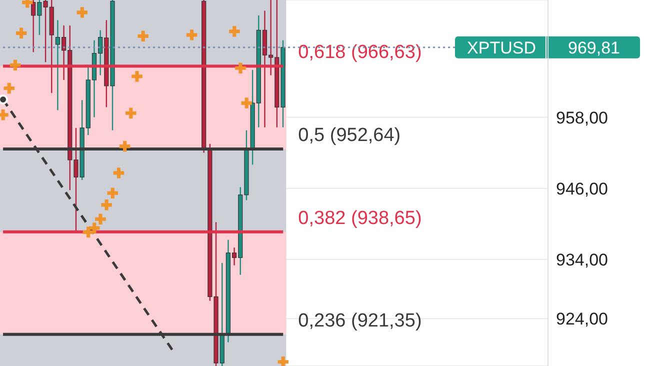  Describe the element at coordinates (349, 135) in the screenshot. I see `ref-line-label: 0,5 (952,64)` at that location.